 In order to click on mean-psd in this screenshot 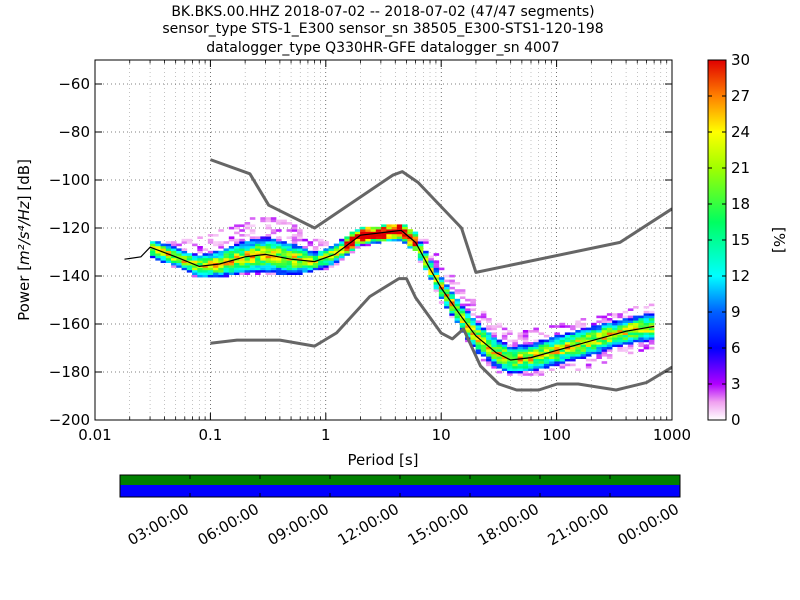, I will do `click(389, 295)`.